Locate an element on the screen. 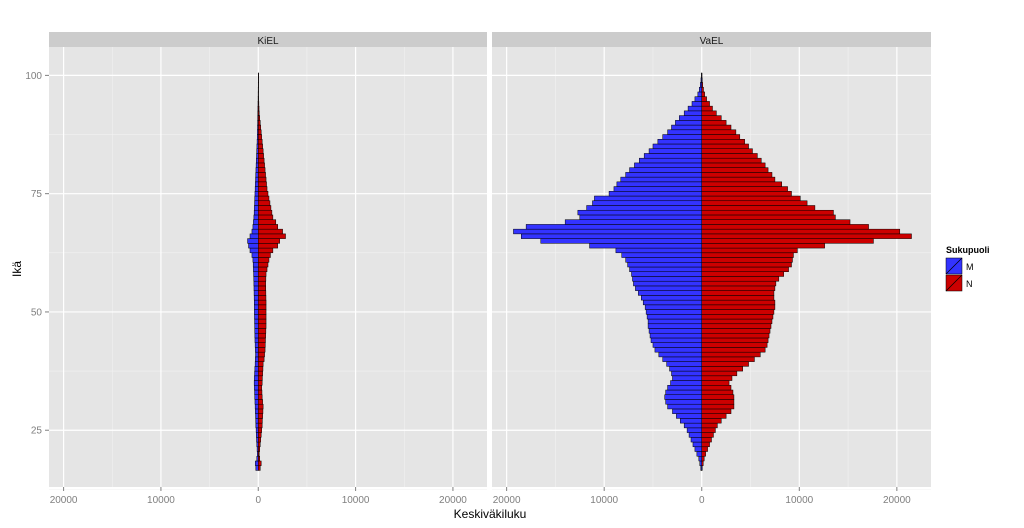  legend-label-n: N is located at coordinates (969, 284).